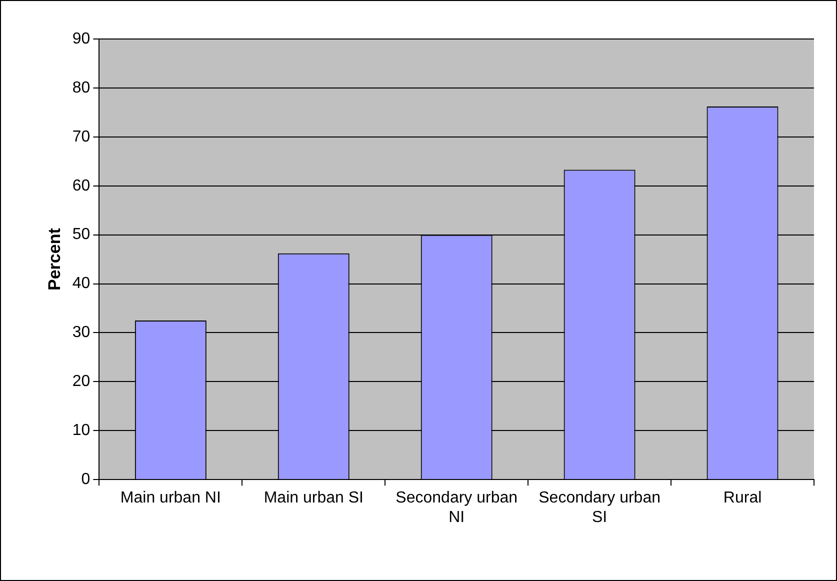 This screenshot has width=837, height=581. Describe the element at coordinates (81, 87) in the screenshot. I see `y-tick-label: 80` at that location.